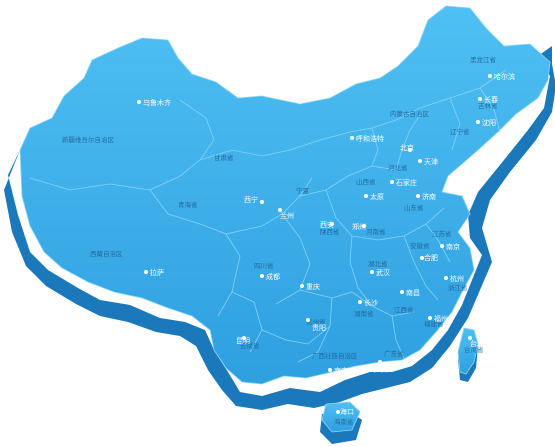 Image resolution: width=555 pixels, height=447 pixels. What do you see at coordinates (480, 99) in the screenshot?
I see `city-dot-changchun` at bounding box center [480, 99].